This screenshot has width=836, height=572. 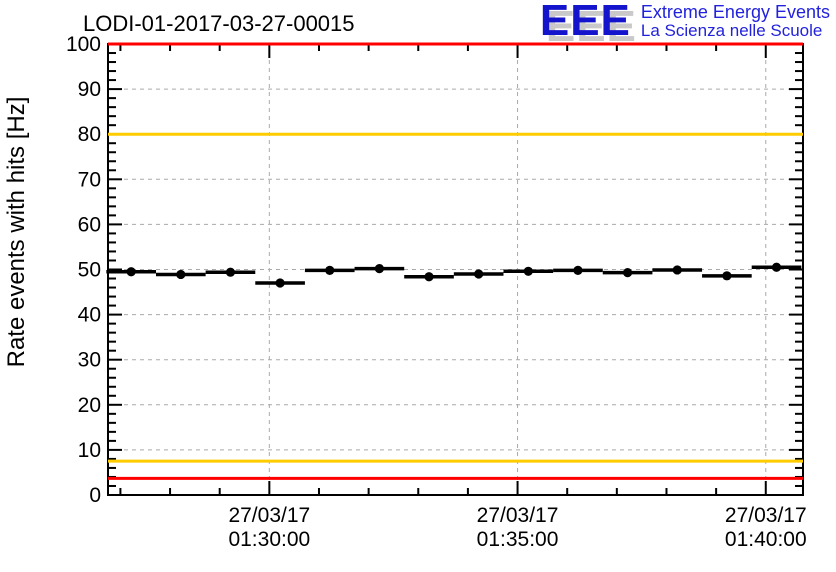 I want to click on plot-title: LODI-01-2017-03-27-00015, so click(x=219, y=23).